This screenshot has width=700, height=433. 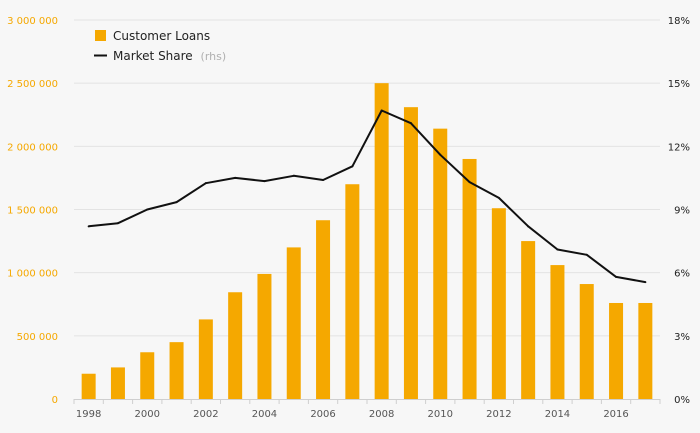 What do you see at coordinates (235, 345) in the screenshot?
I see `bar-customer-loans-2003` at bounding box center [235, 345].